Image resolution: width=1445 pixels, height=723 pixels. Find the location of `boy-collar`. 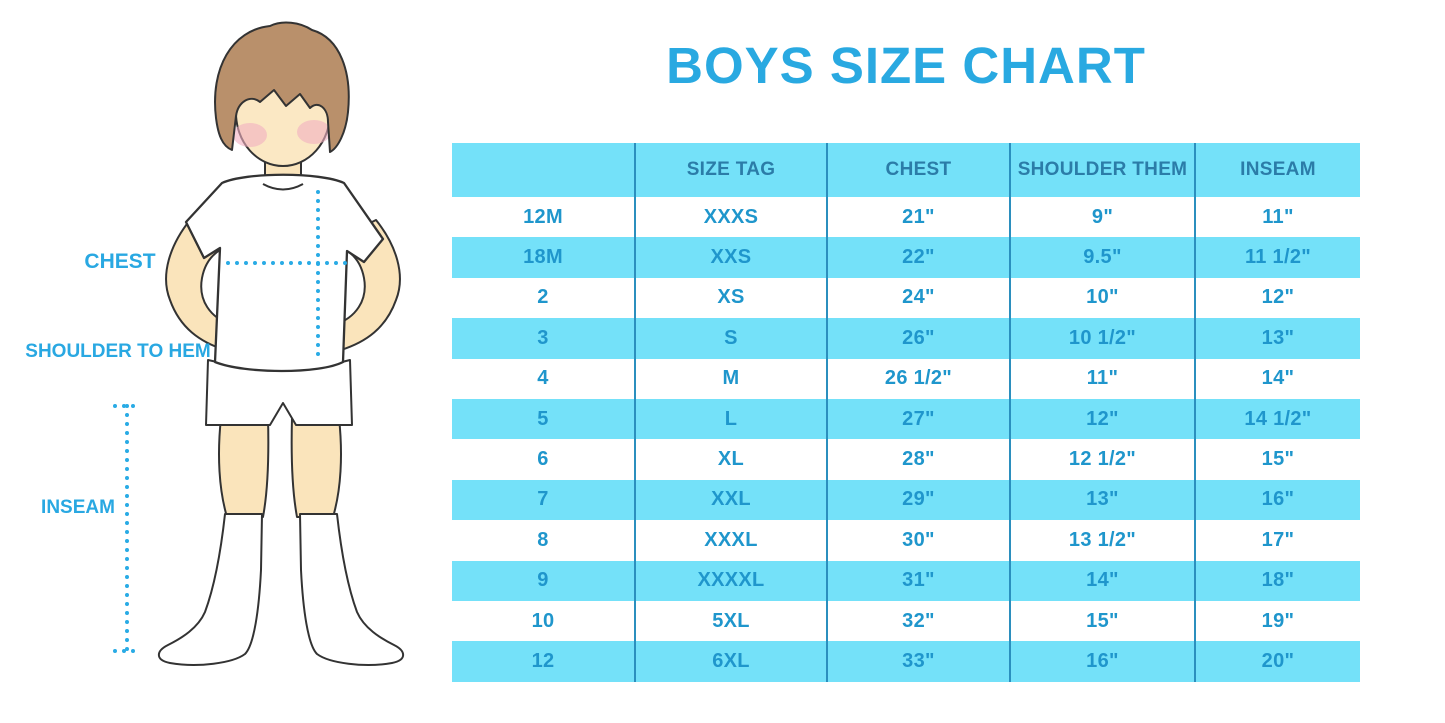

boy-collar is located at coordinates (283, 187).